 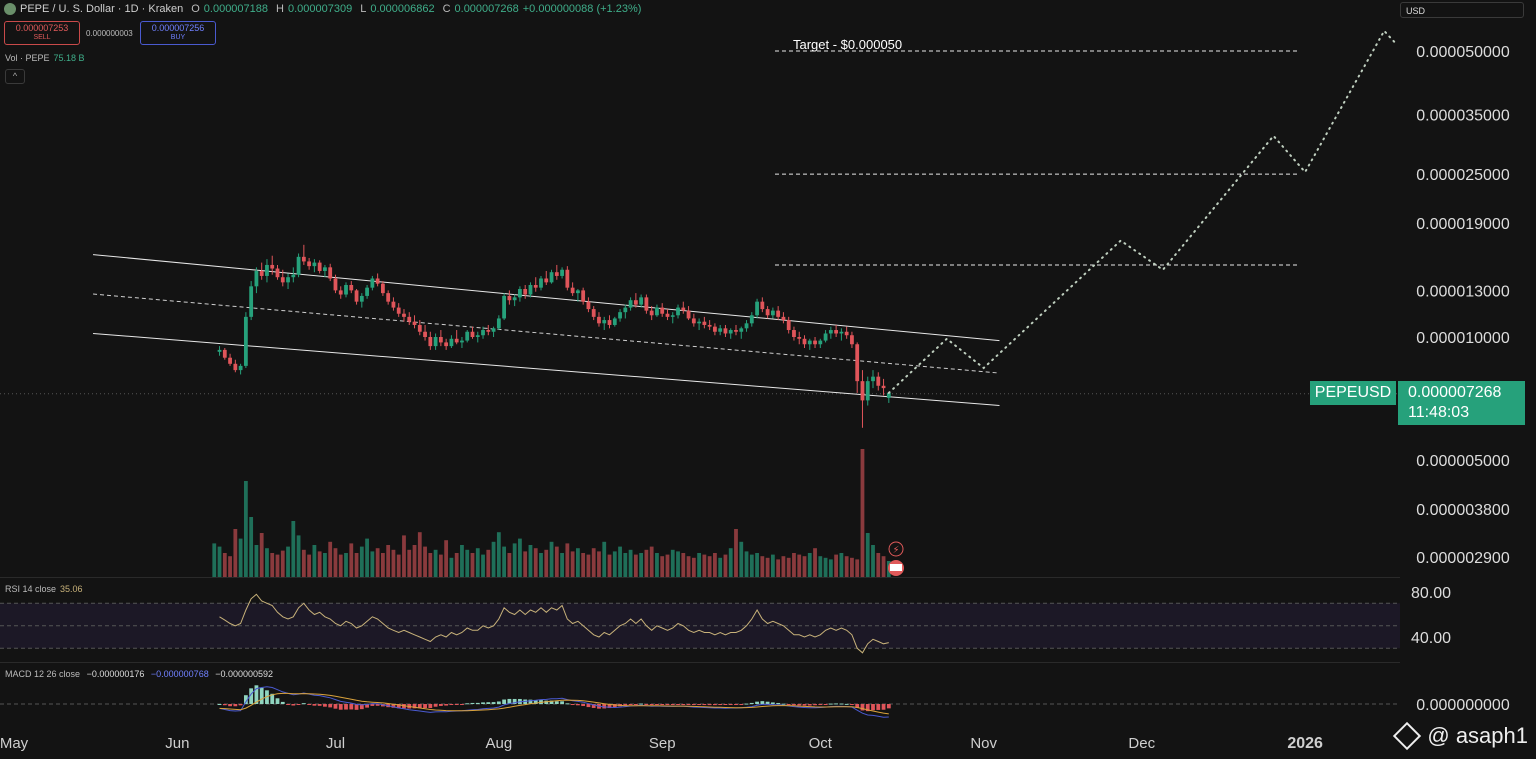 What do you see at coordinates (896, 549) in the screenshot?
I see `alert-icon: ⚡` at bounding box center [896, 549].